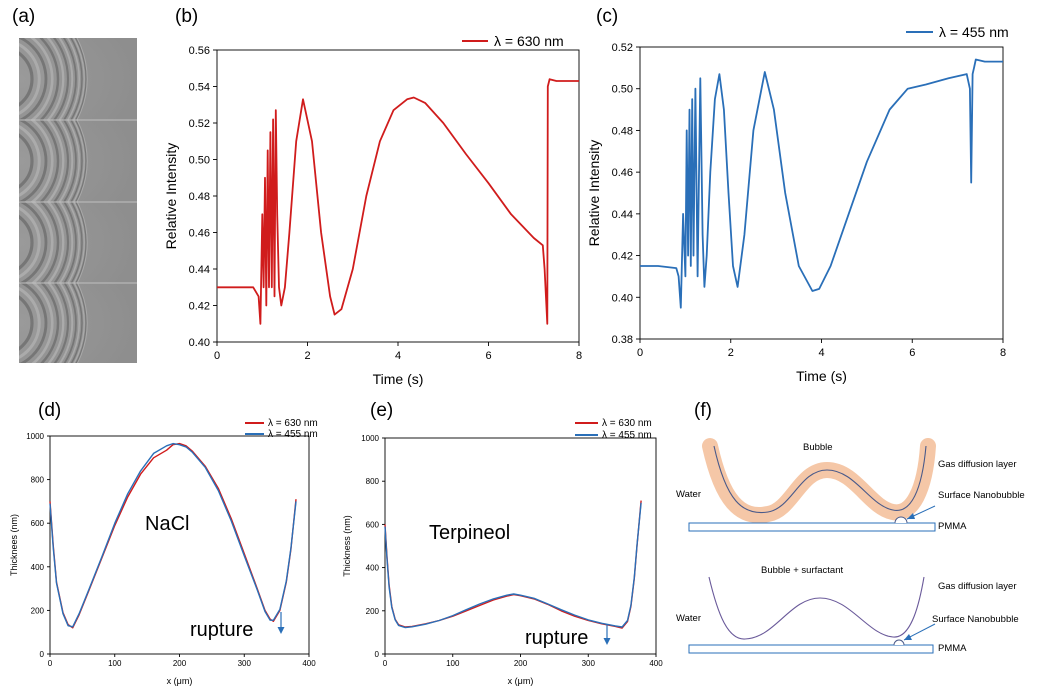 The height and width of the screenshot is (693, 1040). I want to click on panel-label-e: (e), so click(381, 410).